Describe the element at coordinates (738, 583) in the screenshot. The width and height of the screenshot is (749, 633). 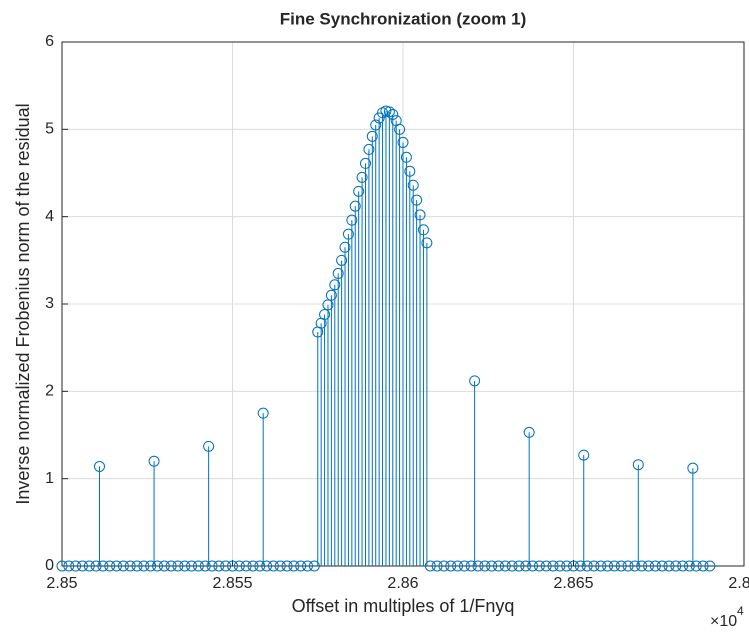
I see `x-tick-label: 2.87` at that location.